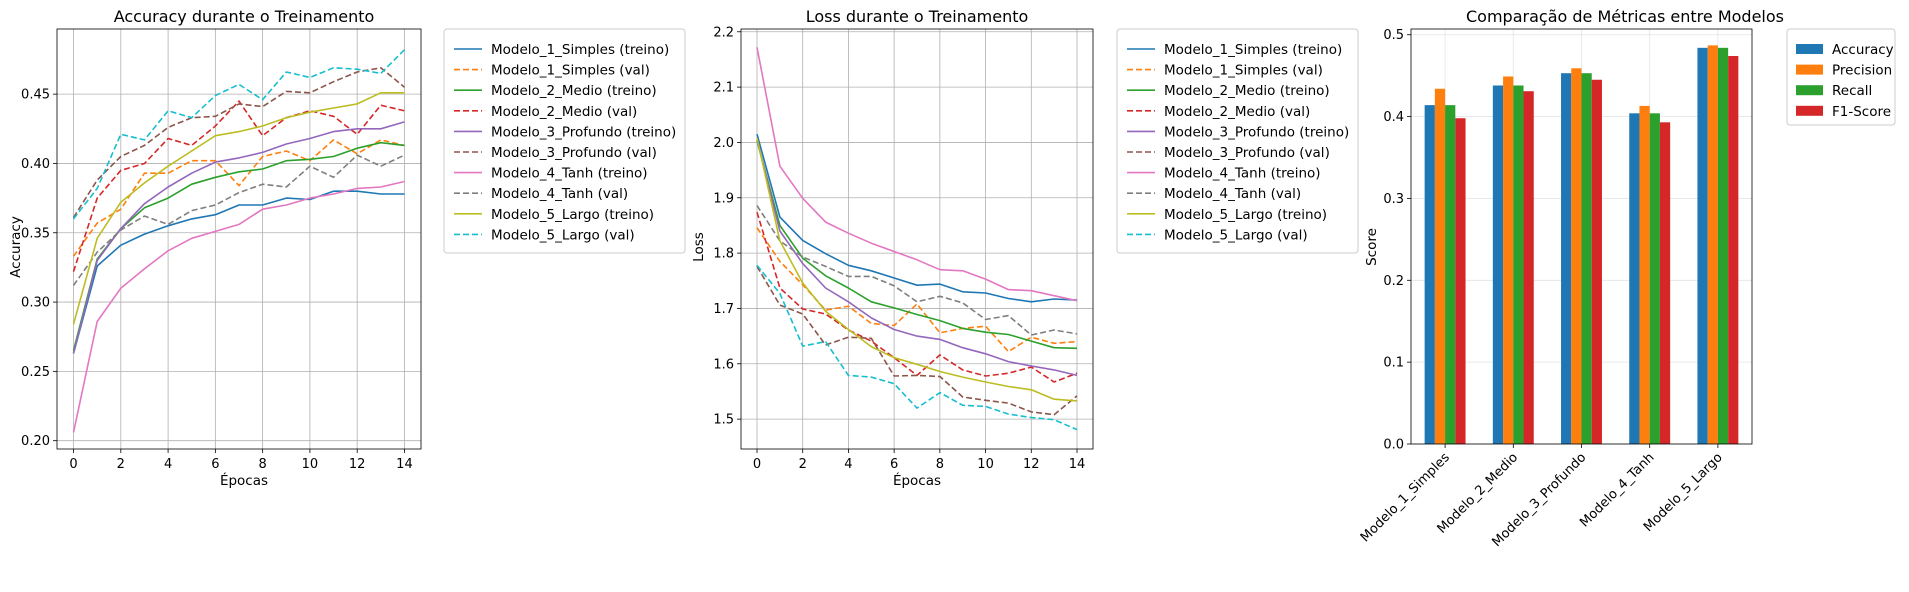 The height and width of the screenshot is (592, 1909). Describe the element at coordinates (1393, 281) in the screenshot. I see `y-tick-label: 0.2` at that location.